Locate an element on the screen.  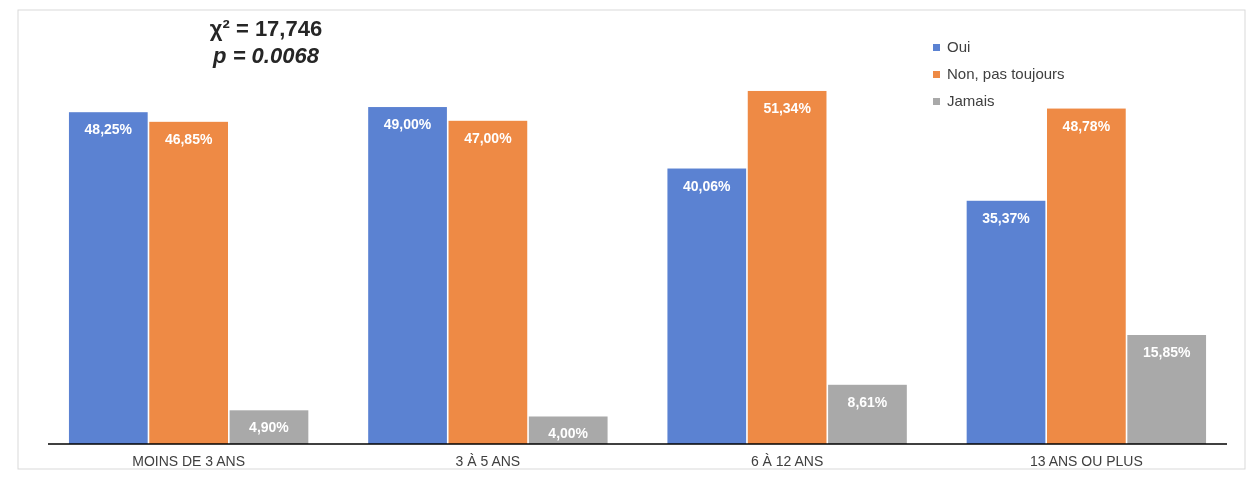
data-label: 15,85% is located at coordinates (1166, 352).